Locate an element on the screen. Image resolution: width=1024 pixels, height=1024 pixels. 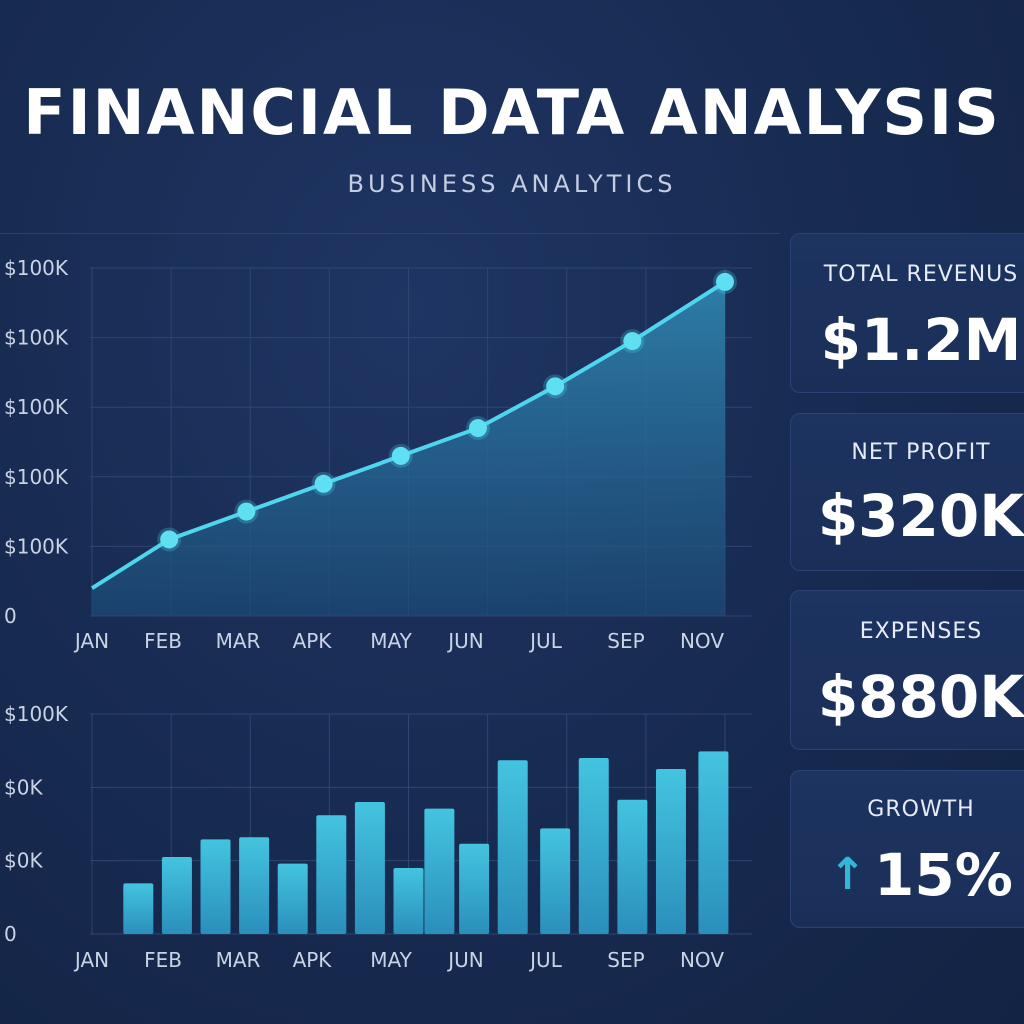
kpi-card-expenses: EXPENSES $880K is located at coordinates (907, 670).